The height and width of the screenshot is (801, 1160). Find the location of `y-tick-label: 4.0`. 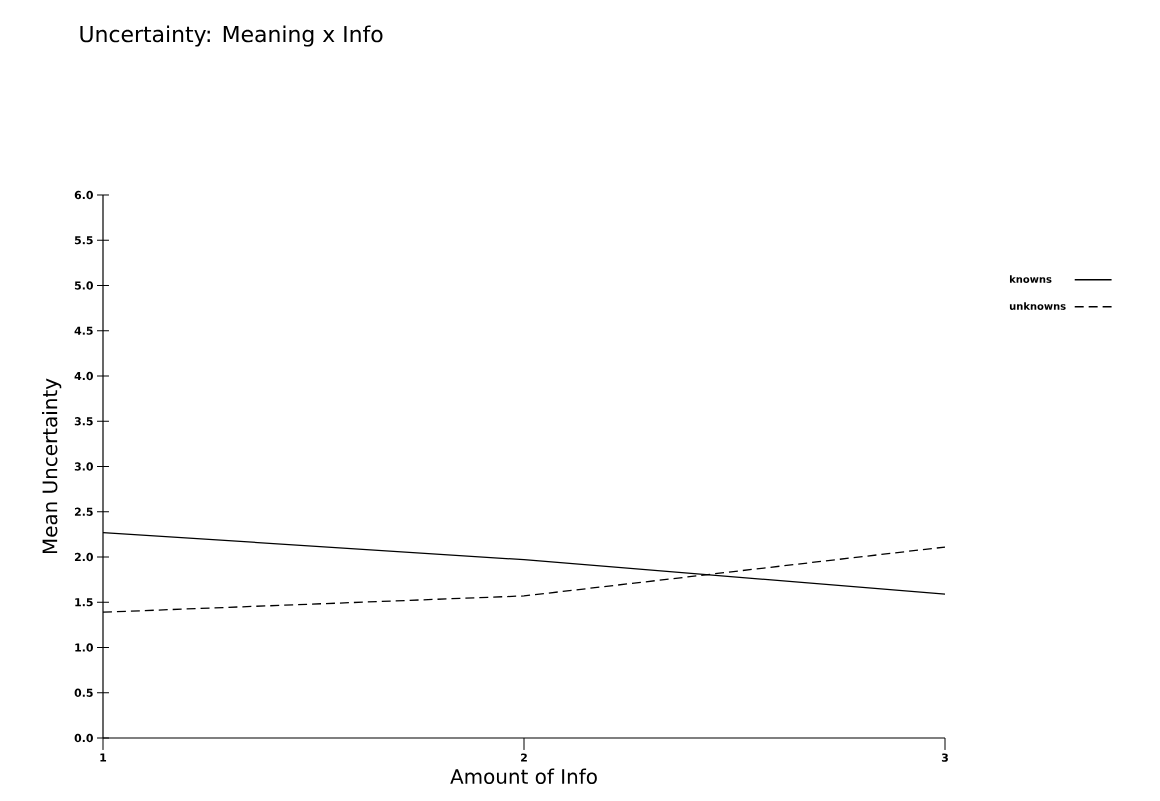

y-tick-label: 4.0 is located at coordinates (83, 376).